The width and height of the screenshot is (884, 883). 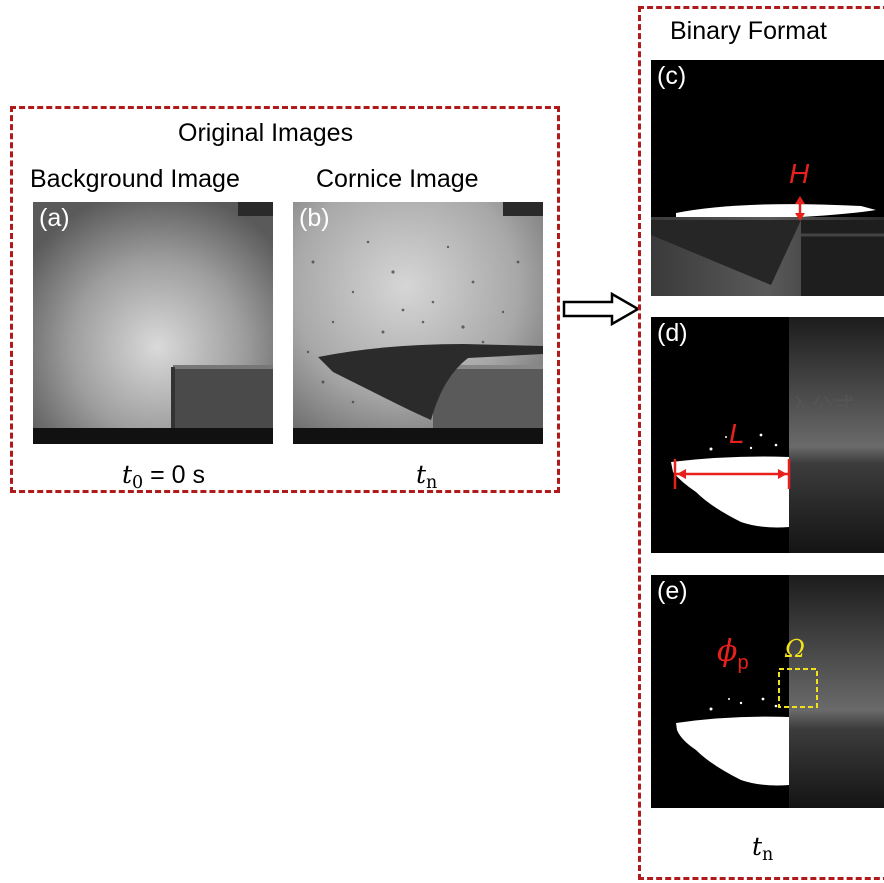 I want to click on background-image-panel: (a), so click(x=153, y=323).